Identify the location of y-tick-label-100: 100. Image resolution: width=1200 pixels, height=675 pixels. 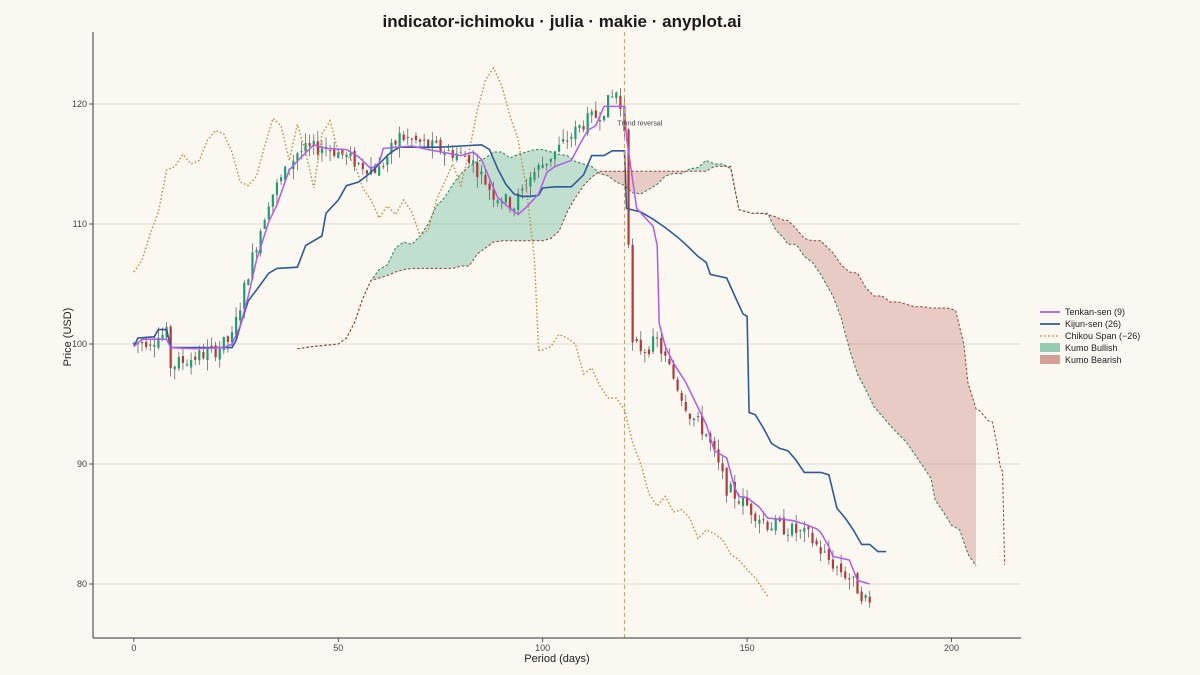
(79, 344).